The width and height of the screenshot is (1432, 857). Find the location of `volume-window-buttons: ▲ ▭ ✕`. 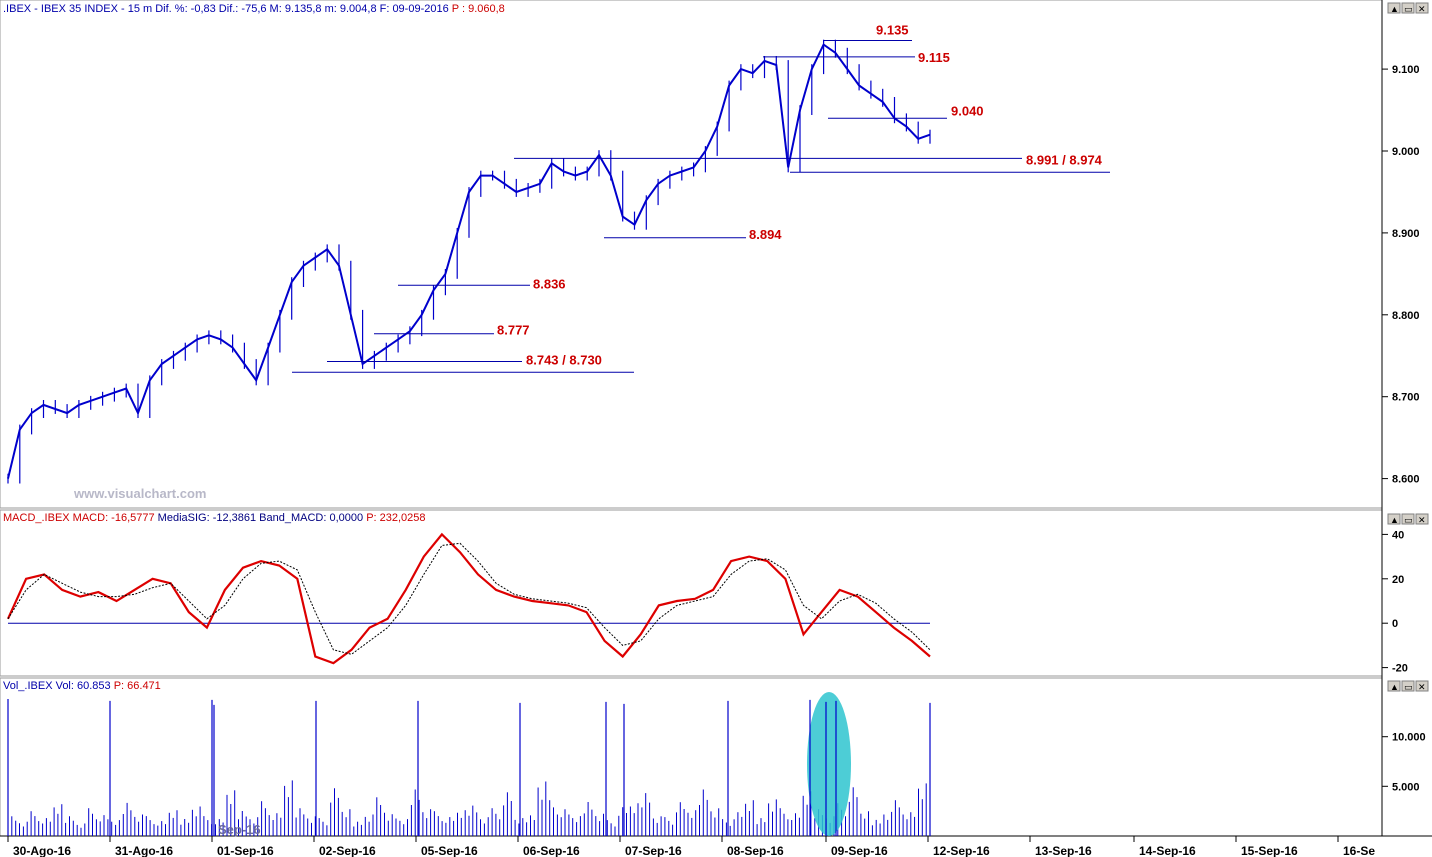

volume-window-buttons: ▲ ▭ ✕ is located at coordinates (1408, 686).